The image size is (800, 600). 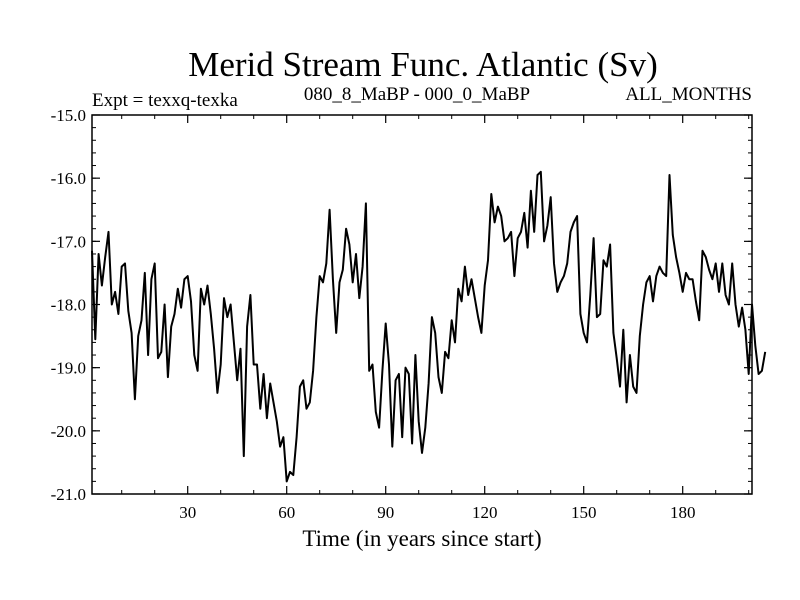 What do you see at coordinates (68, 431) in the screenshot?
I see `y-tick-label: -20.0` at bounding box center [68, 431].